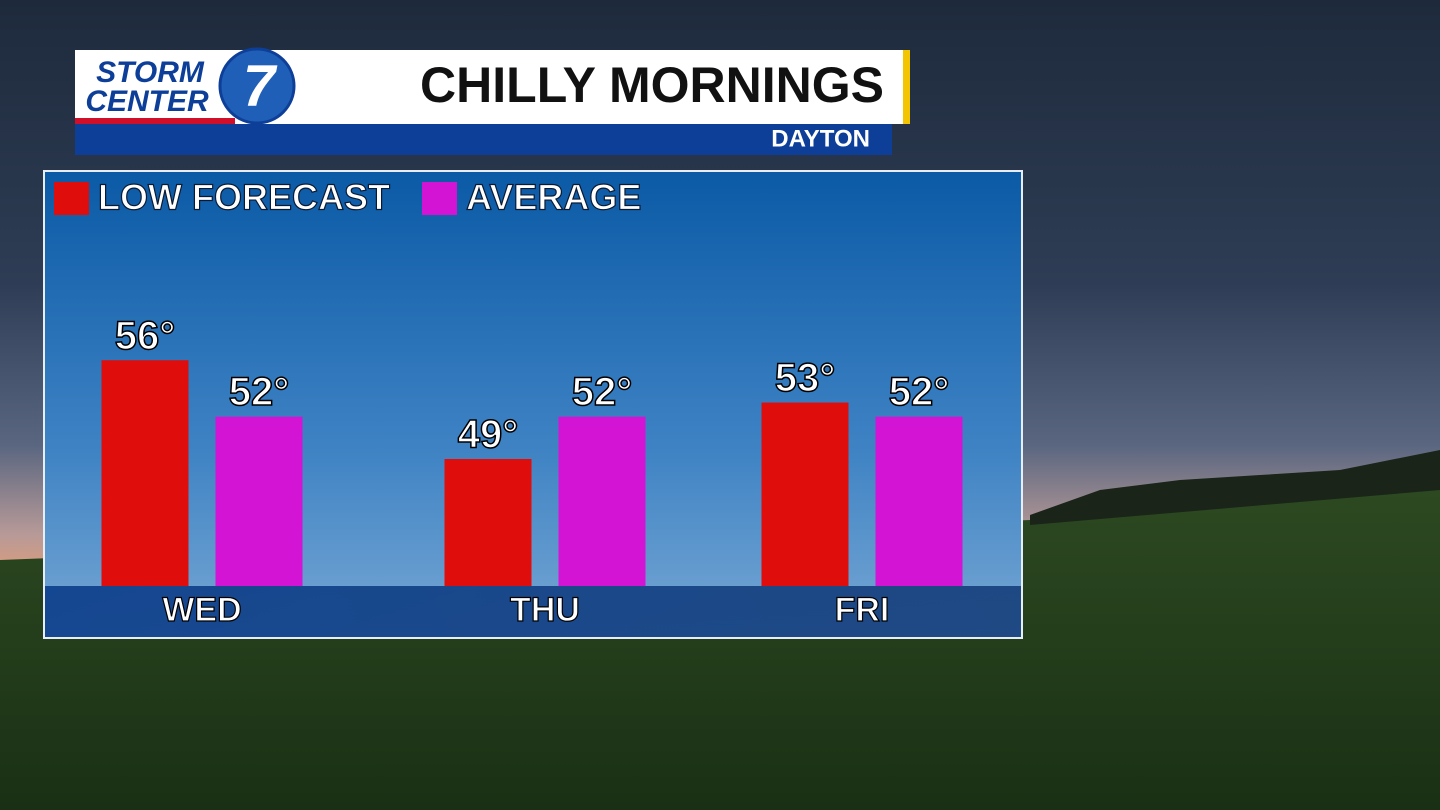  I want to click on x-tick-label: FRI, so click(862, 610).